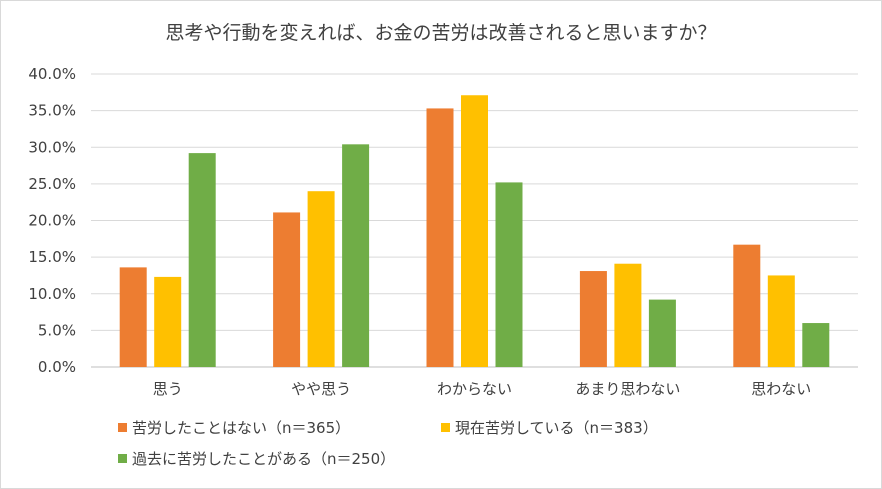 The image size is (882, 489). What do you see at coordinates (168, 389) in the screenshot?
I see `x-category-label: 思う` at bounding box center [168, 389].